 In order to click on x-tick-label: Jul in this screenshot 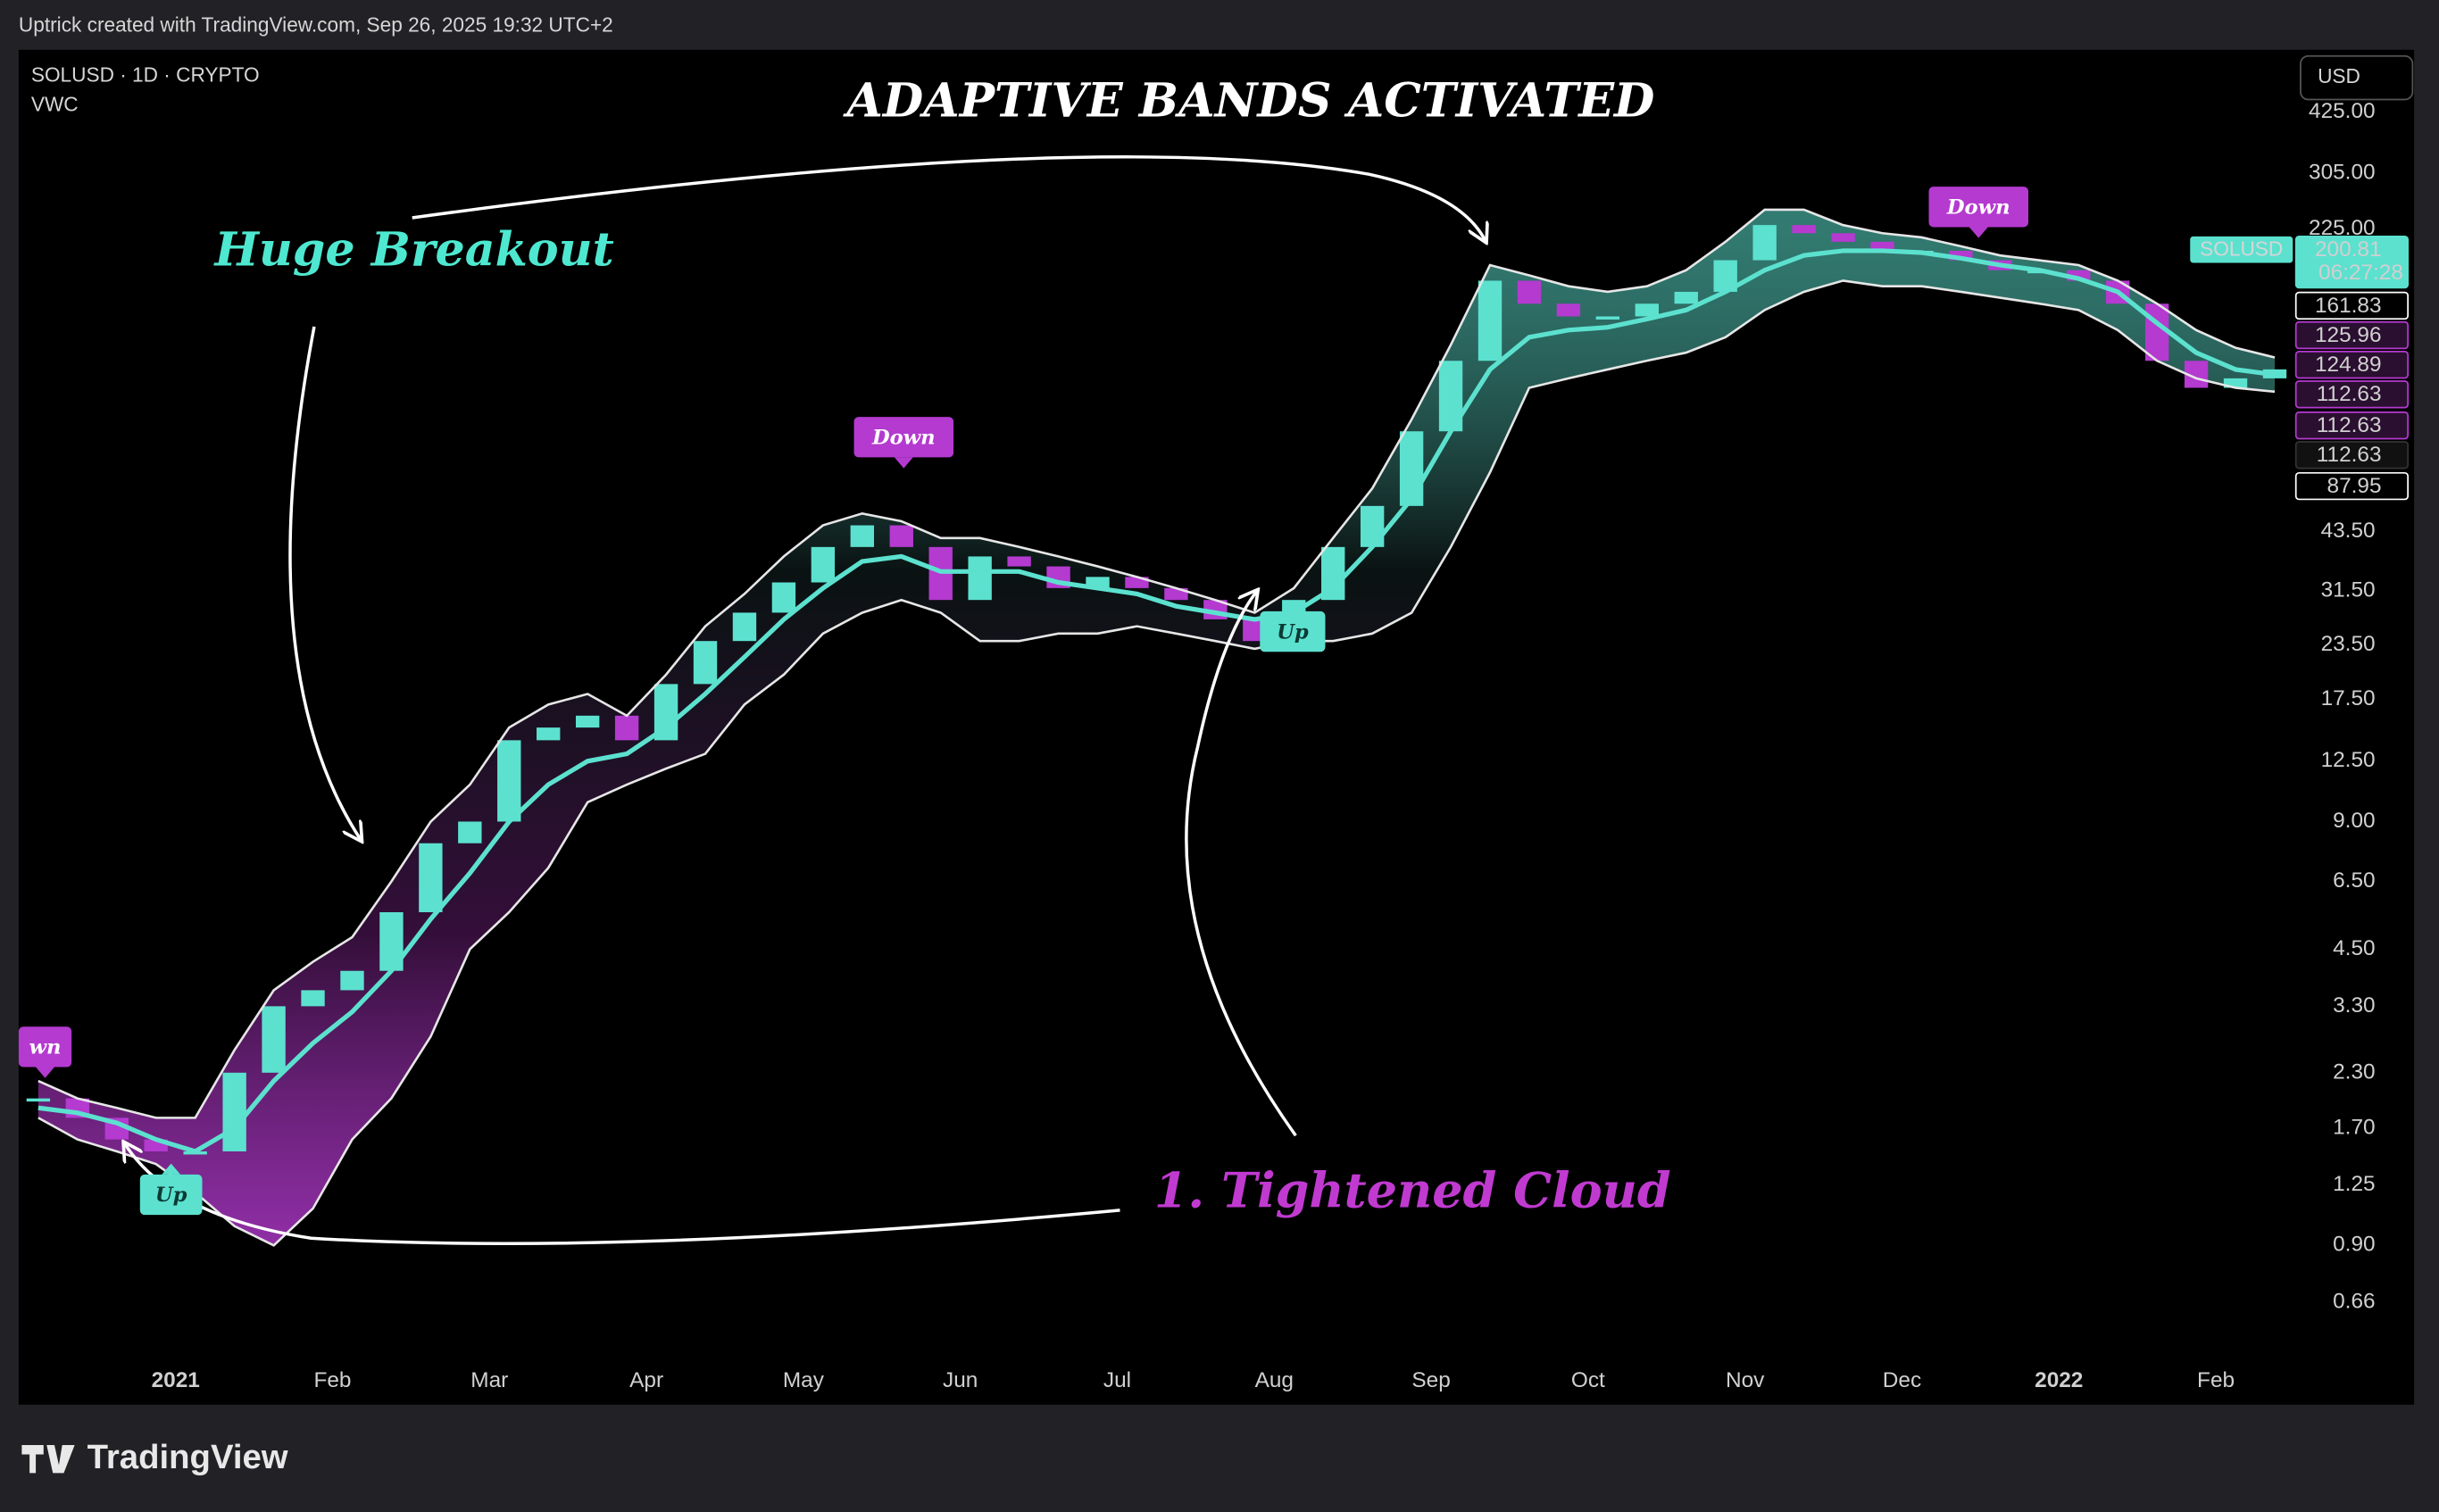, I will do `click(1117, 1380)`.